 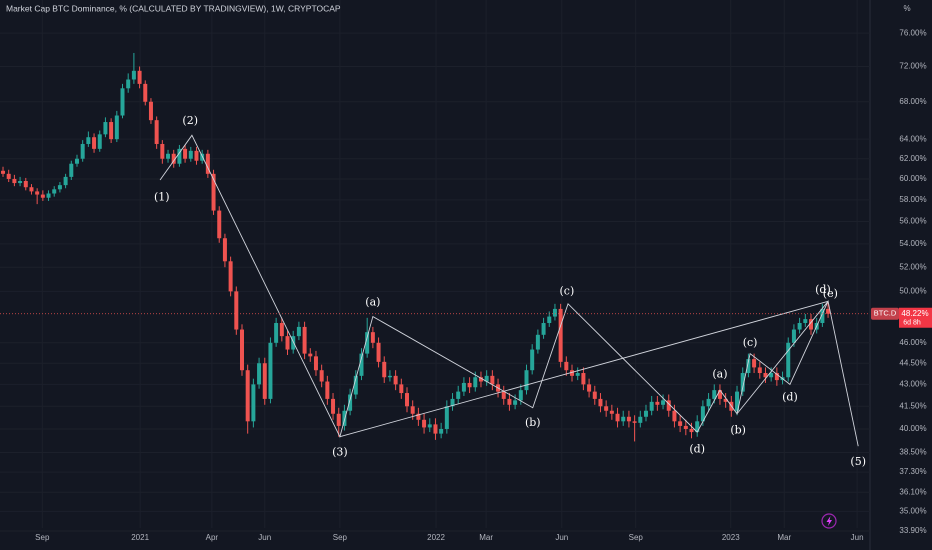 I want to click on x-tick-label: 2023, so click(x=731, y=537).